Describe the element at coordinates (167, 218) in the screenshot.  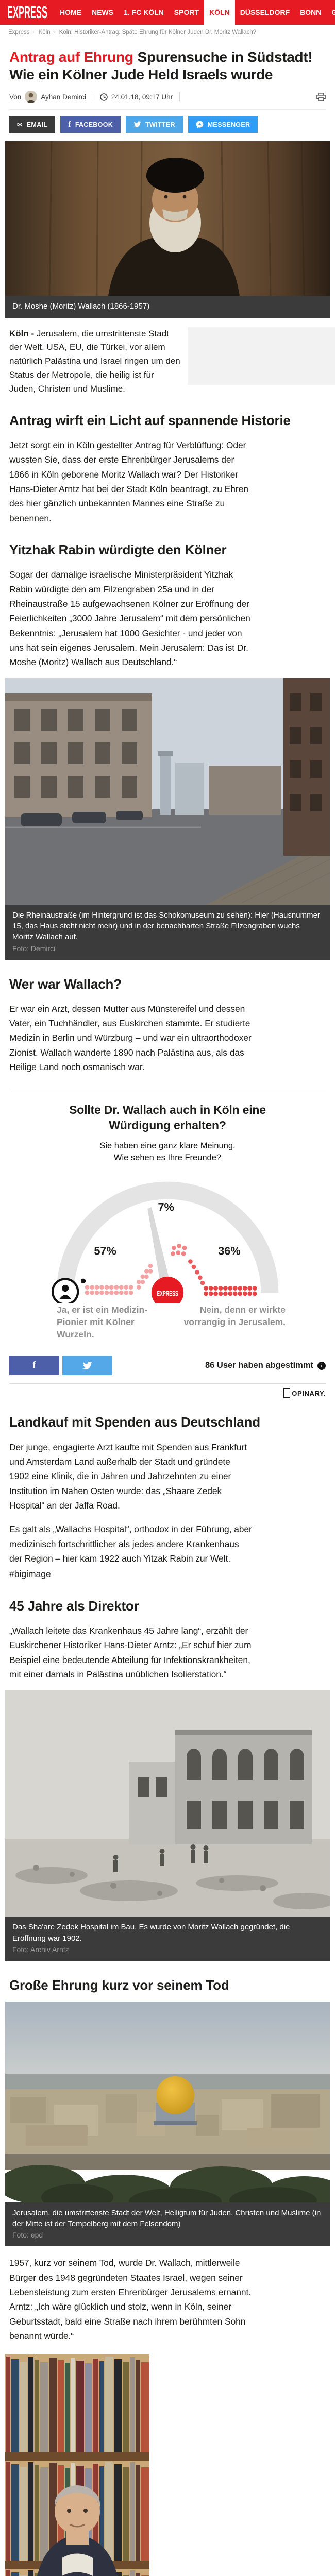
I see `portrait-photo` at that location.